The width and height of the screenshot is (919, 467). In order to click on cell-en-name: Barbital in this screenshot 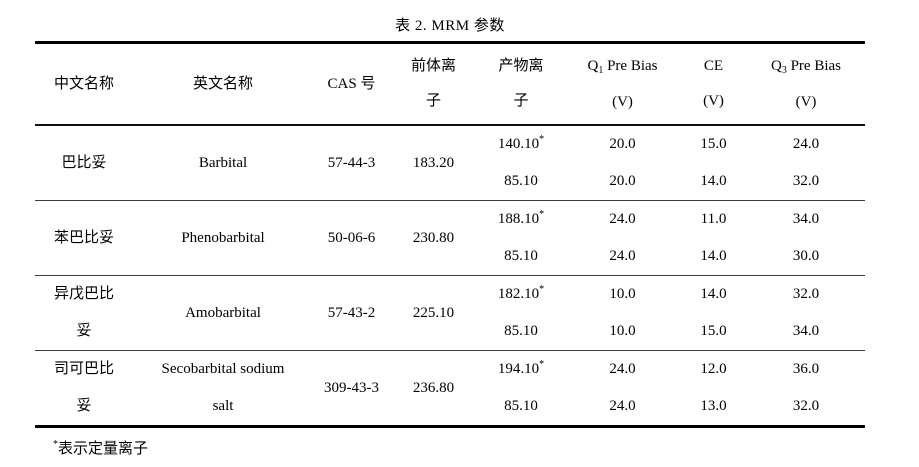, I will do `click(223, 162)`.